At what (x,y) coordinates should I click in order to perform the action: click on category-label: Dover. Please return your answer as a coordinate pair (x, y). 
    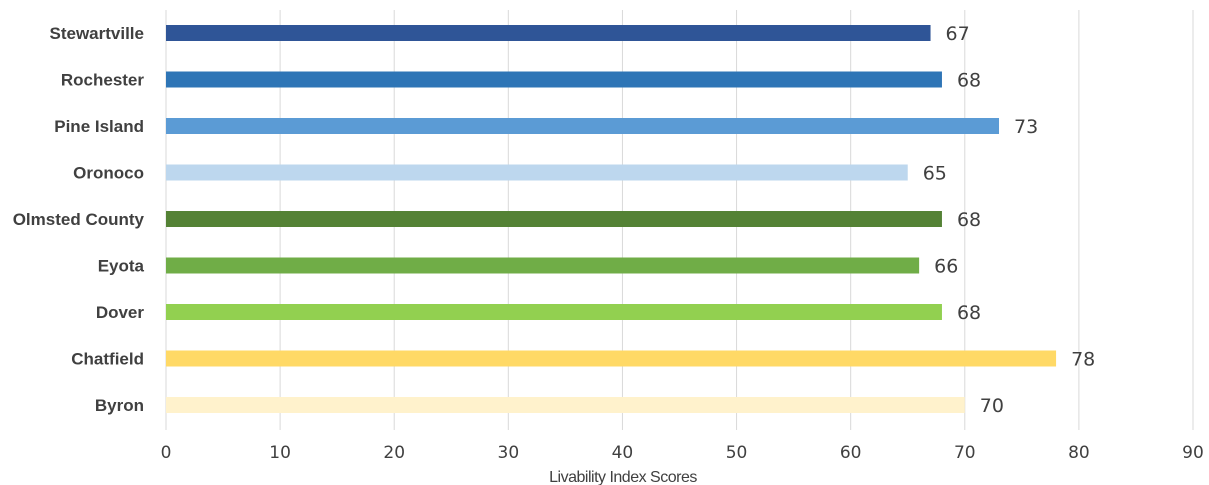
    Looking at the image, I should click on (120, 312).